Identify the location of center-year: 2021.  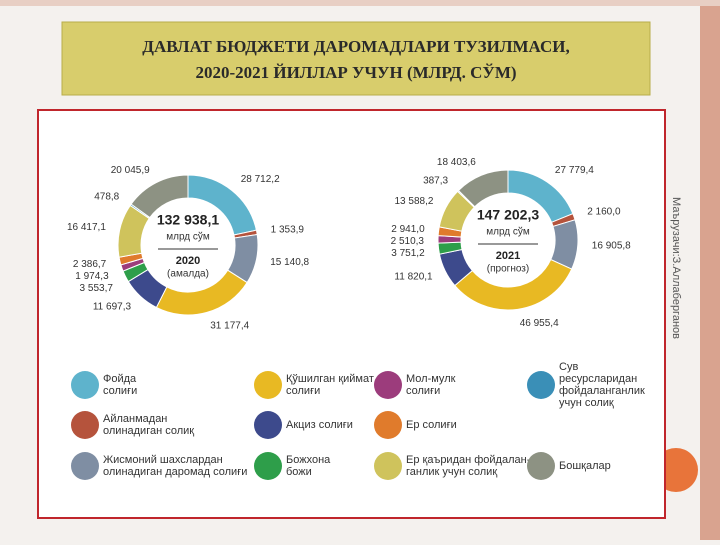
(508, 256).